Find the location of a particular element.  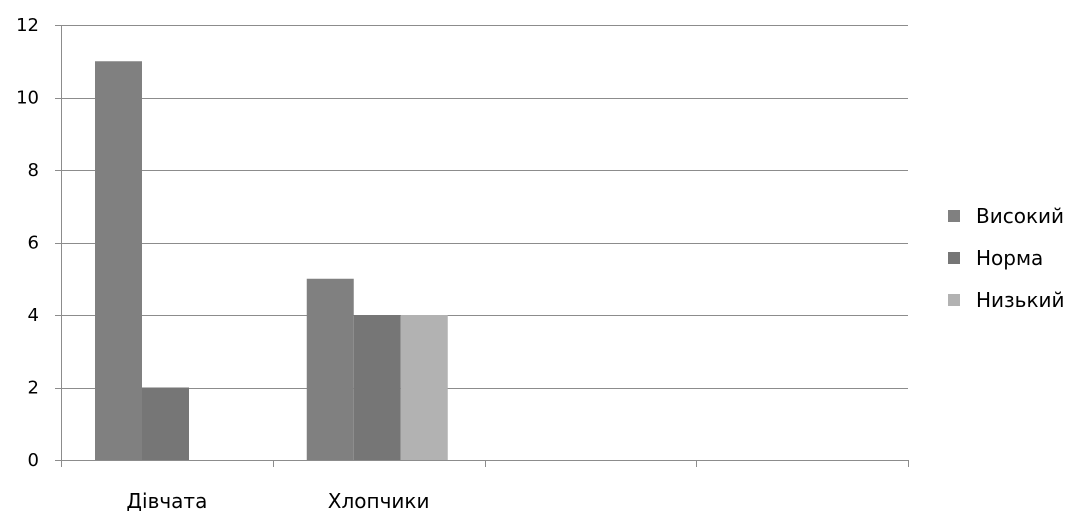

y-tick-label: 6 is located at coordinates (33, 243).